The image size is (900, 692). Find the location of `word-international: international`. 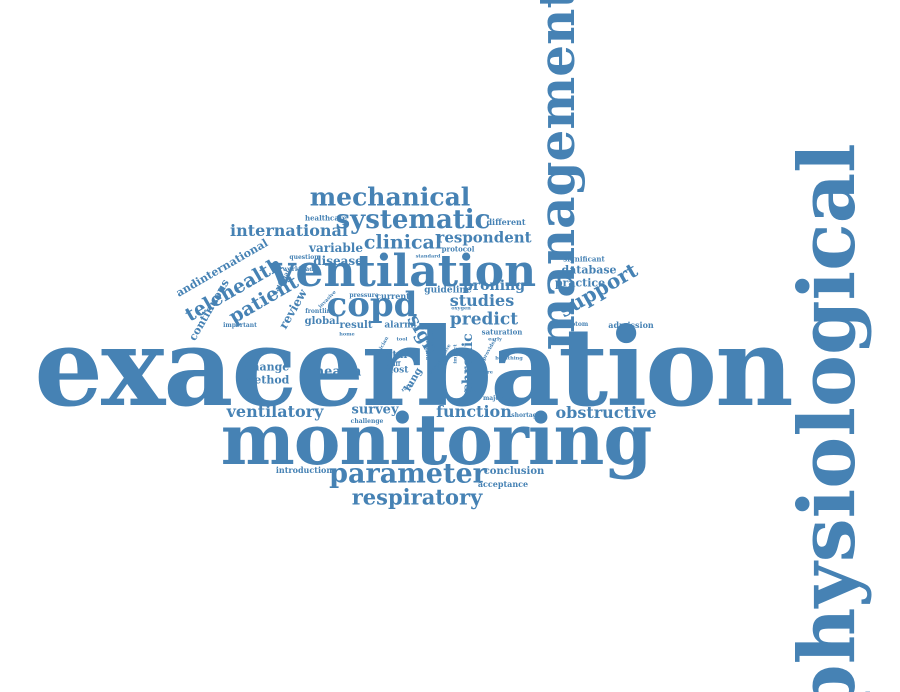

word-international: international is located at coordinates (289, 230).